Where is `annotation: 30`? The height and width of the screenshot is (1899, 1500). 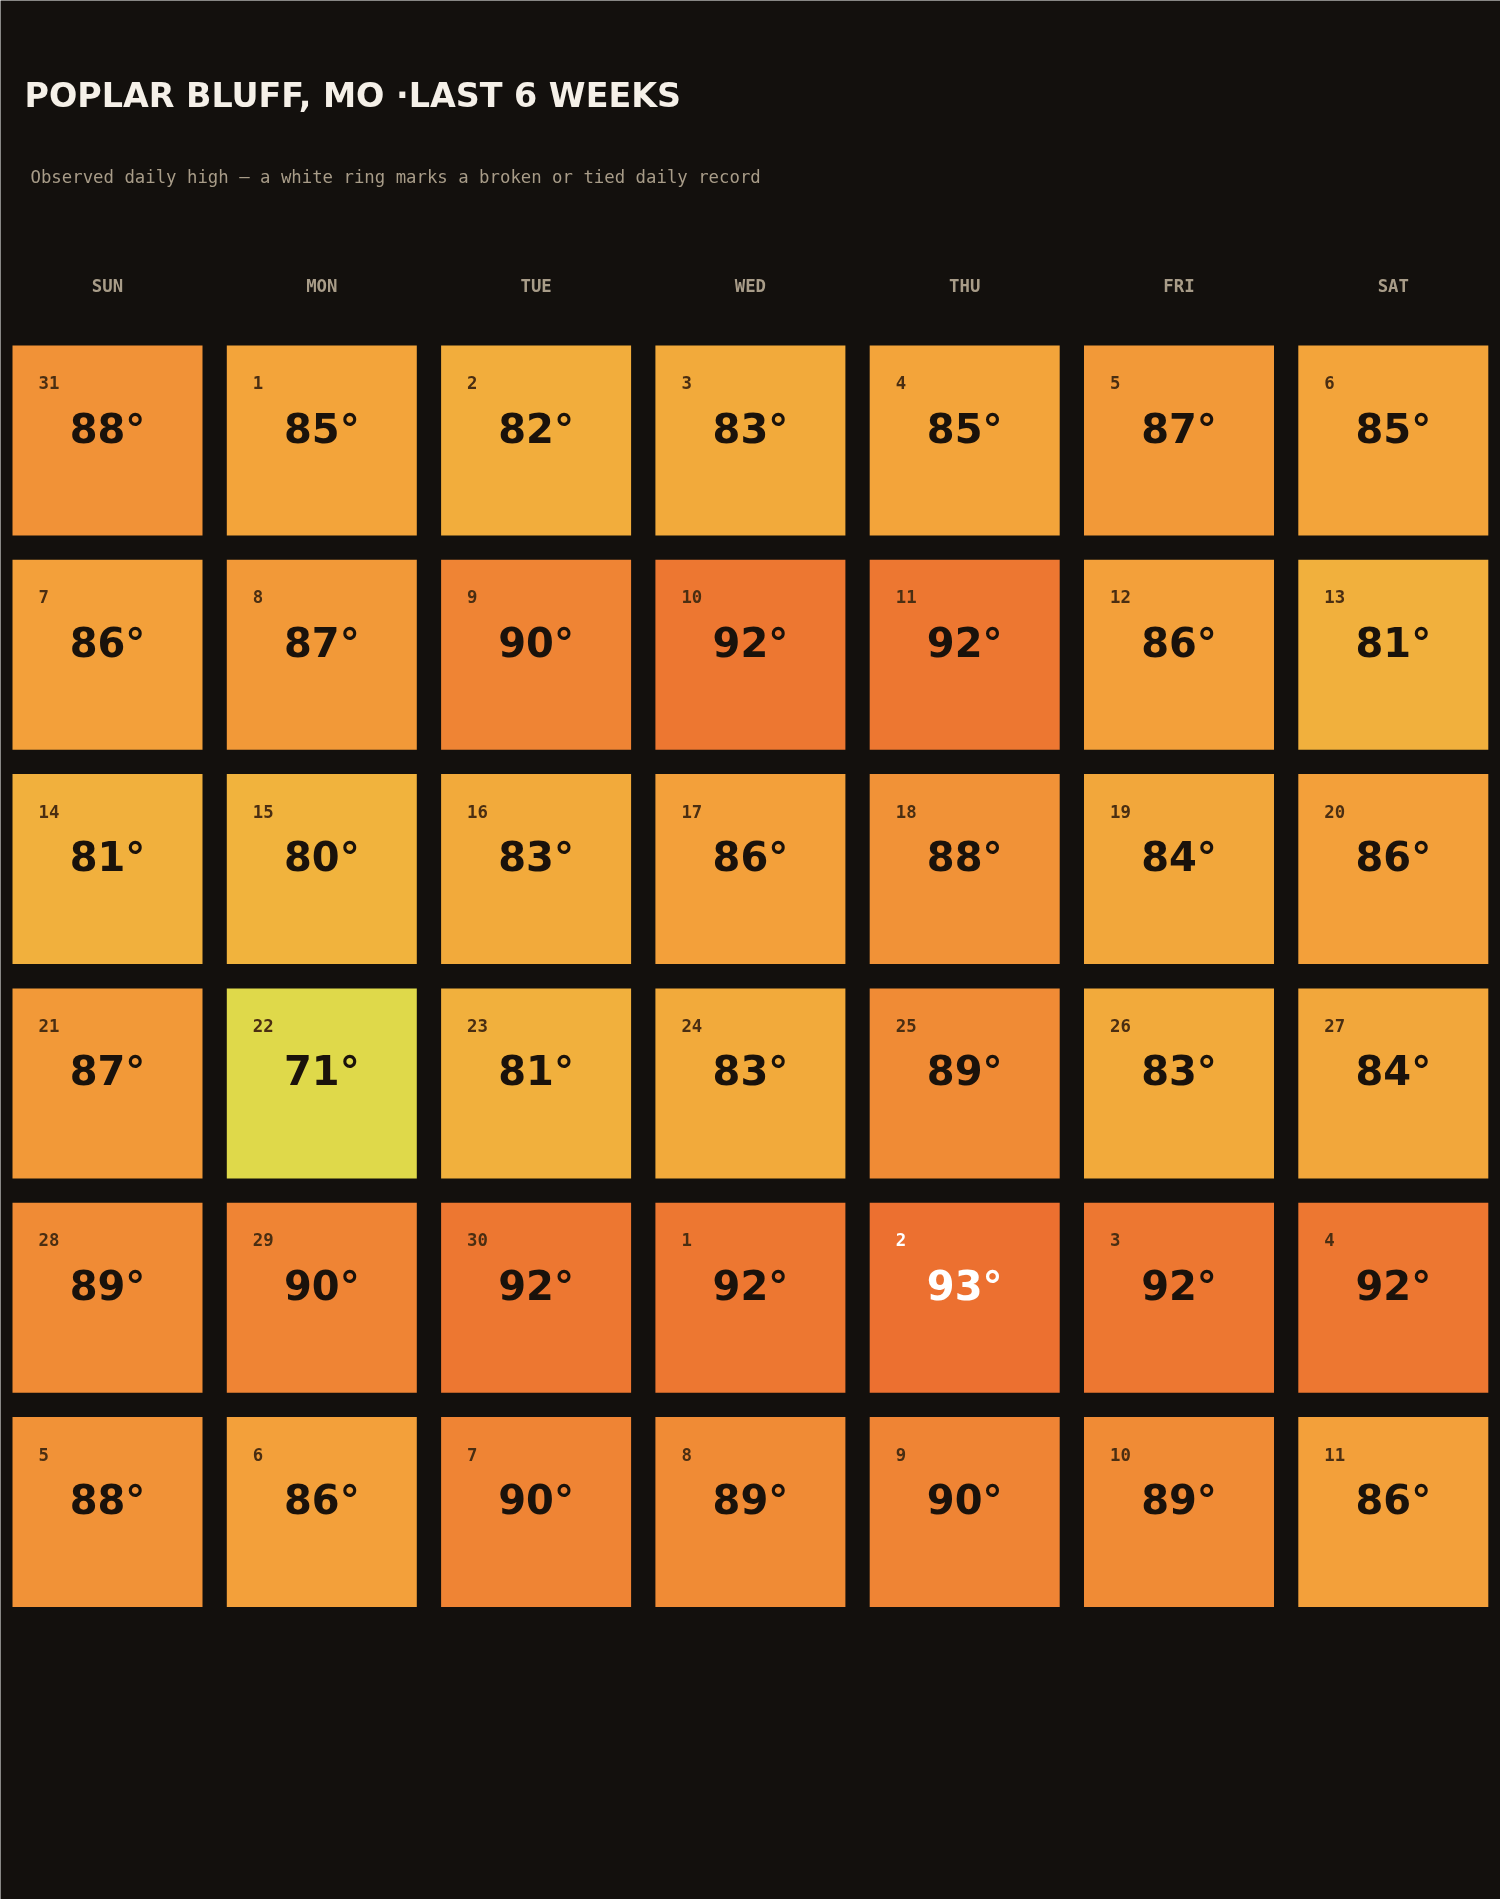
annotation: 30 is located at coordinates (477, 1240).